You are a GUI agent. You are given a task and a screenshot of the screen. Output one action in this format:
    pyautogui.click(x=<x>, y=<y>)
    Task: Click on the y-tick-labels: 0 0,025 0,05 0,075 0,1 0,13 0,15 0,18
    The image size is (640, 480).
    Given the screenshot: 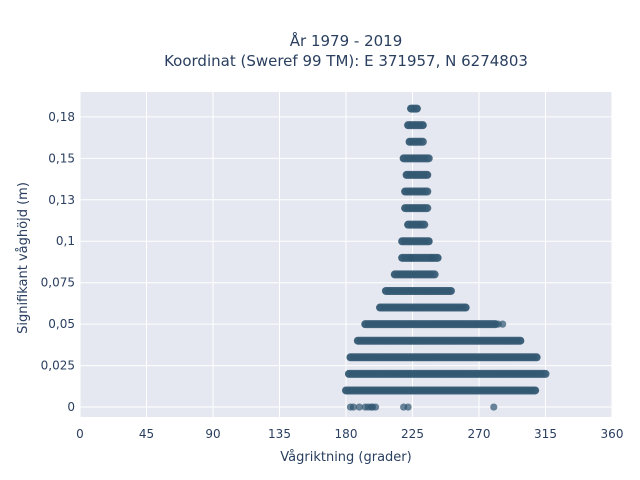 What is the action you would take?
    pyautogui.click(x=58, y=262)
    